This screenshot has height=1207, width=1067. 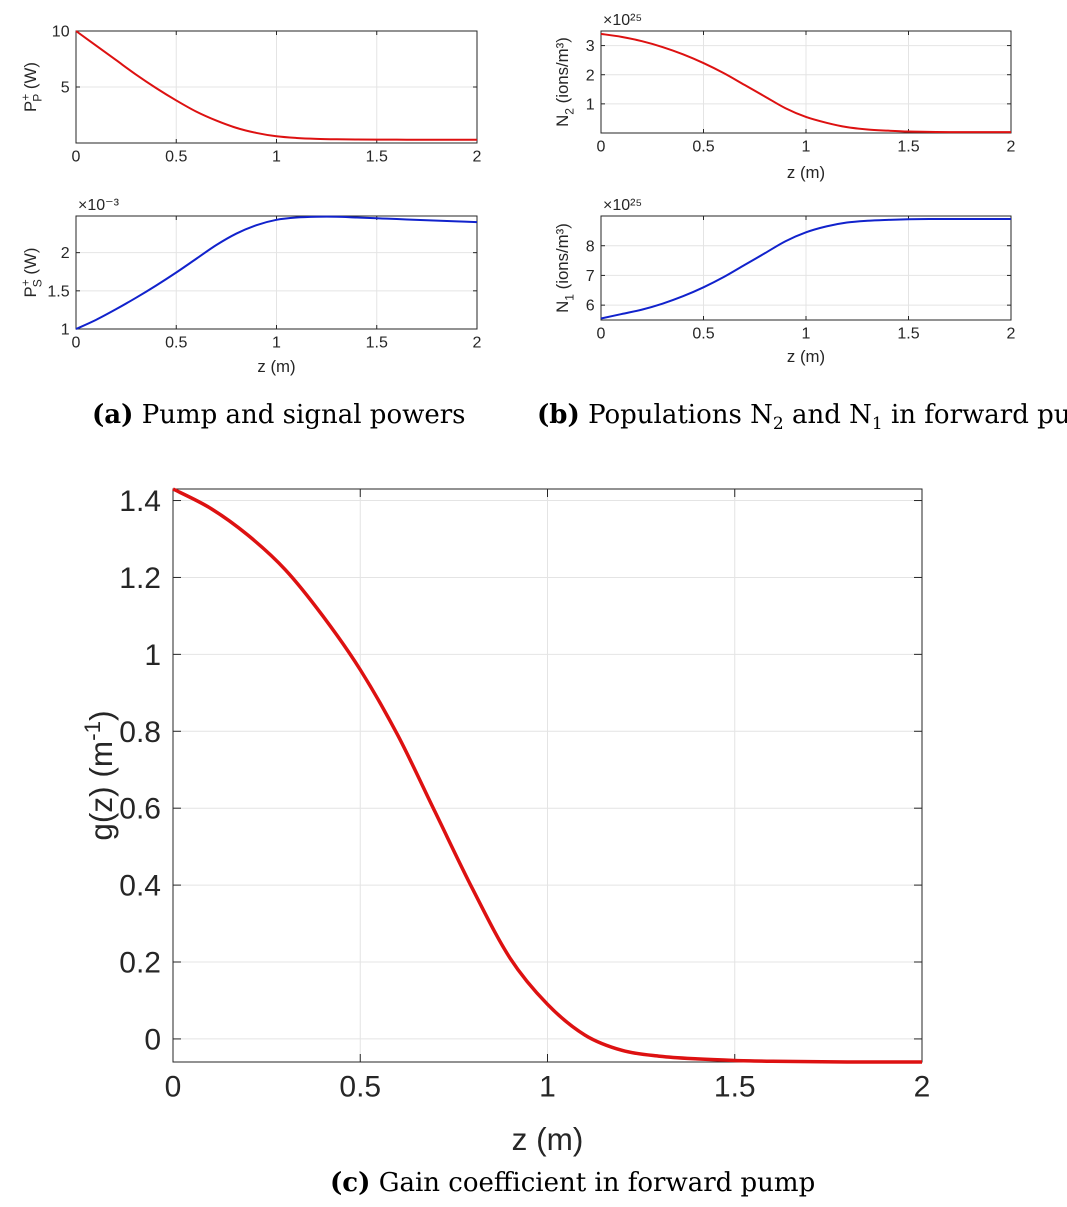 I want to click on series-line-n1, so click(x=805, y=268).